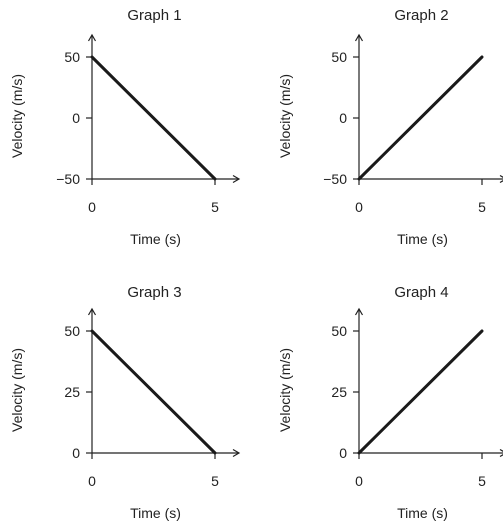  What do you see at coordinates (154, 292) in the screenshot?
I see `chart-title: Graph 3` at bounding box center [154, 292].